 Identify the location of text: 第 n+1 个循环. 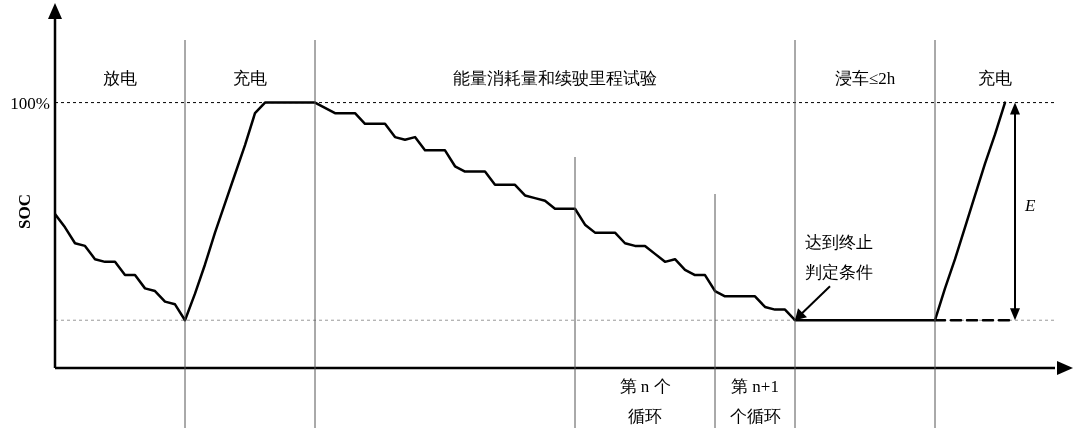
(755, 402).